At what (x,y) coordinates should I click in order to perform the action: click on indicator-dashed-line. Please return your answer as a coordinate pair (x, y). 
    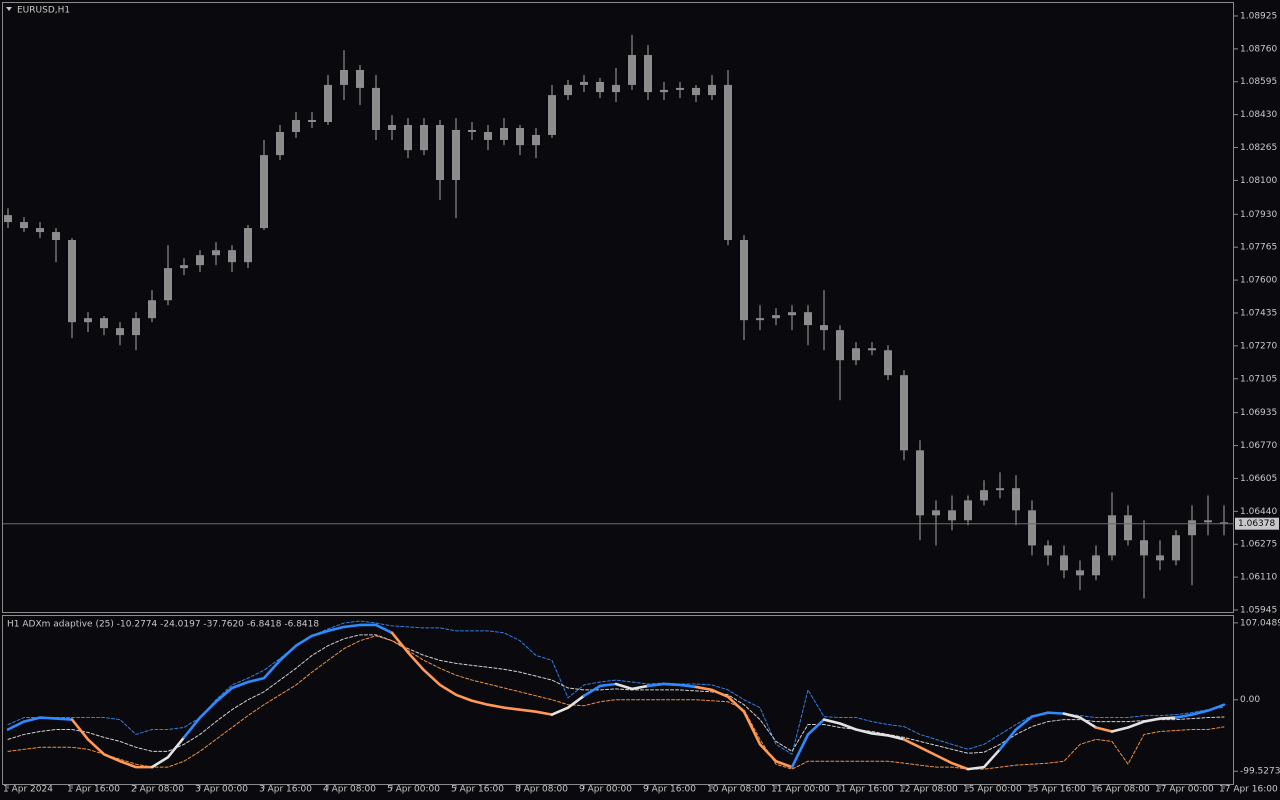
    Looking at the image, I should click on (616, 694).